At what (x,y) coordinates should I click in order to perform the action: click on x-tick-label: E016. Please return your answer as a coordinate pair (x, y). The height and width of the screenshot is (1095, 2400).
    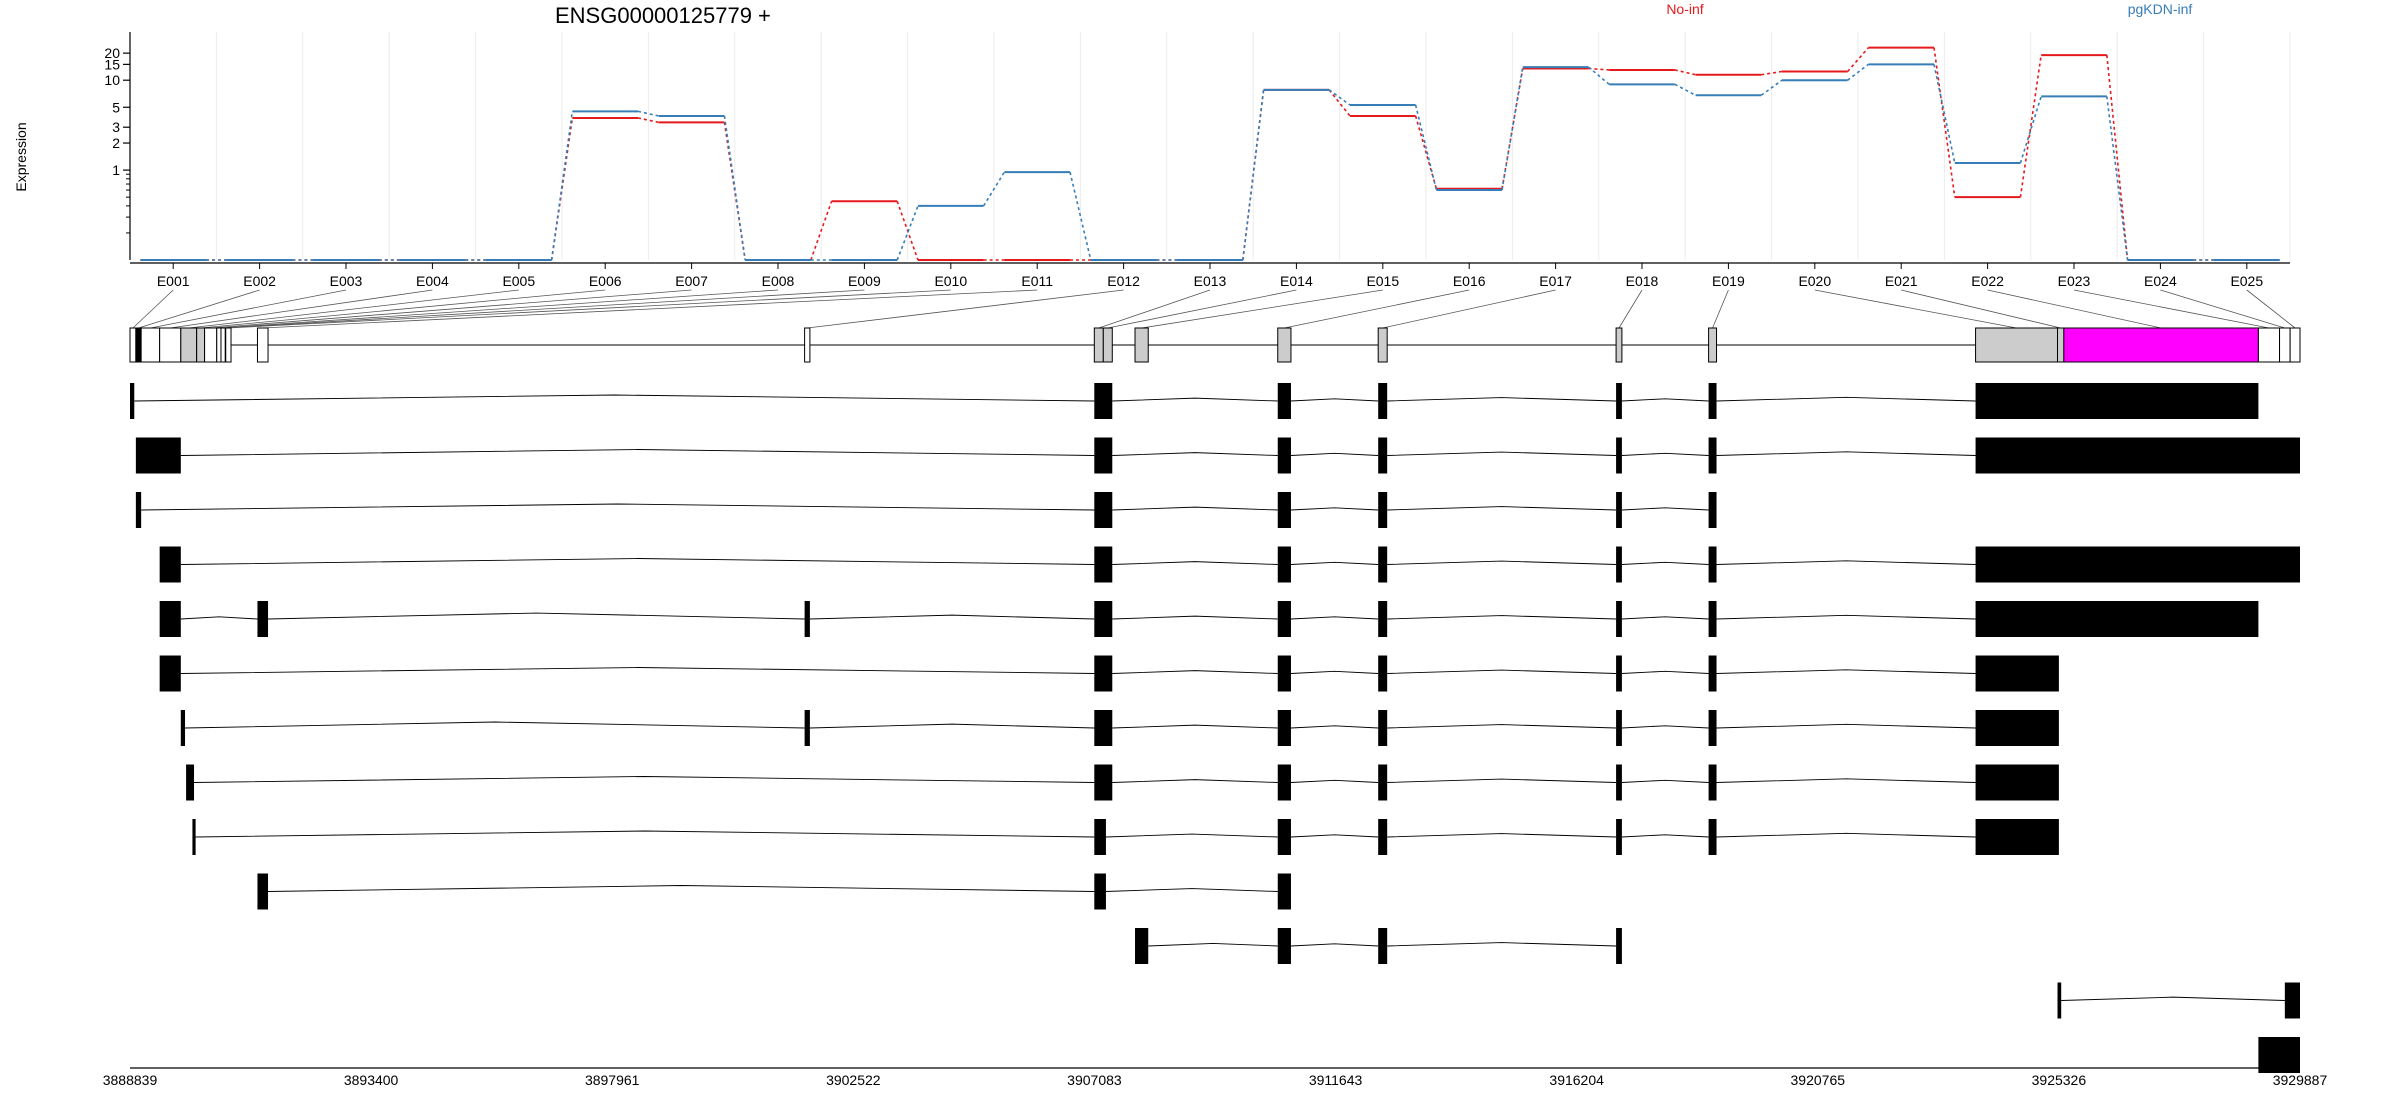
    Looking at the image, I should click on (1469, 281).